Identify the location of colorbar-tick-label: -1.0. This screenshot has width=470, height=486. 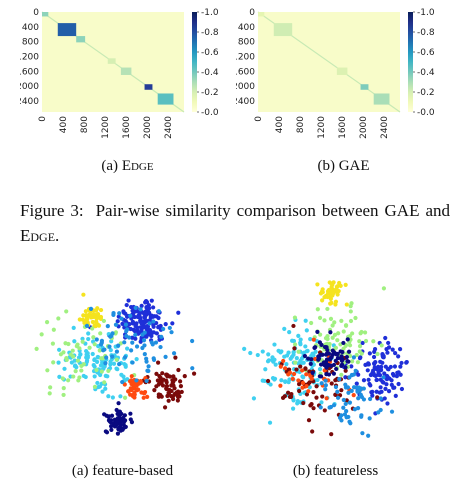
(210, 13).